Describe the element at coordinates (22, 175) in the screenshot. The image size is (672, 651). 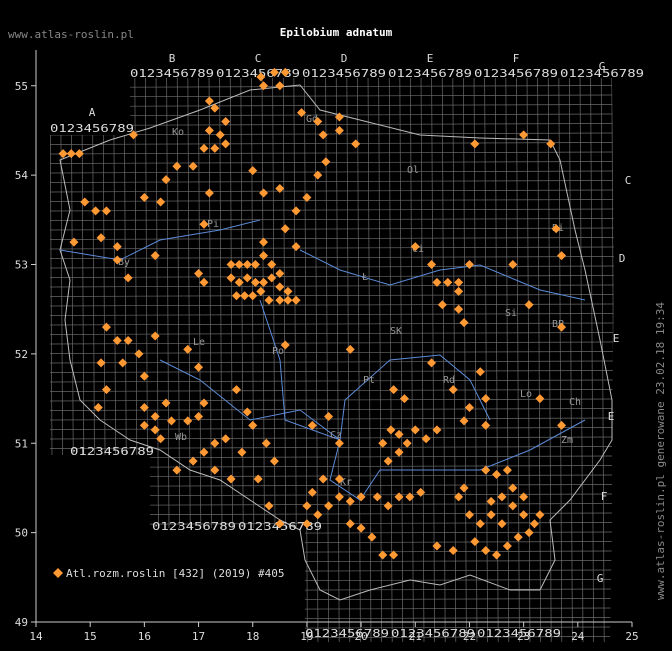
I see `y-tick-label: 54` at that location.